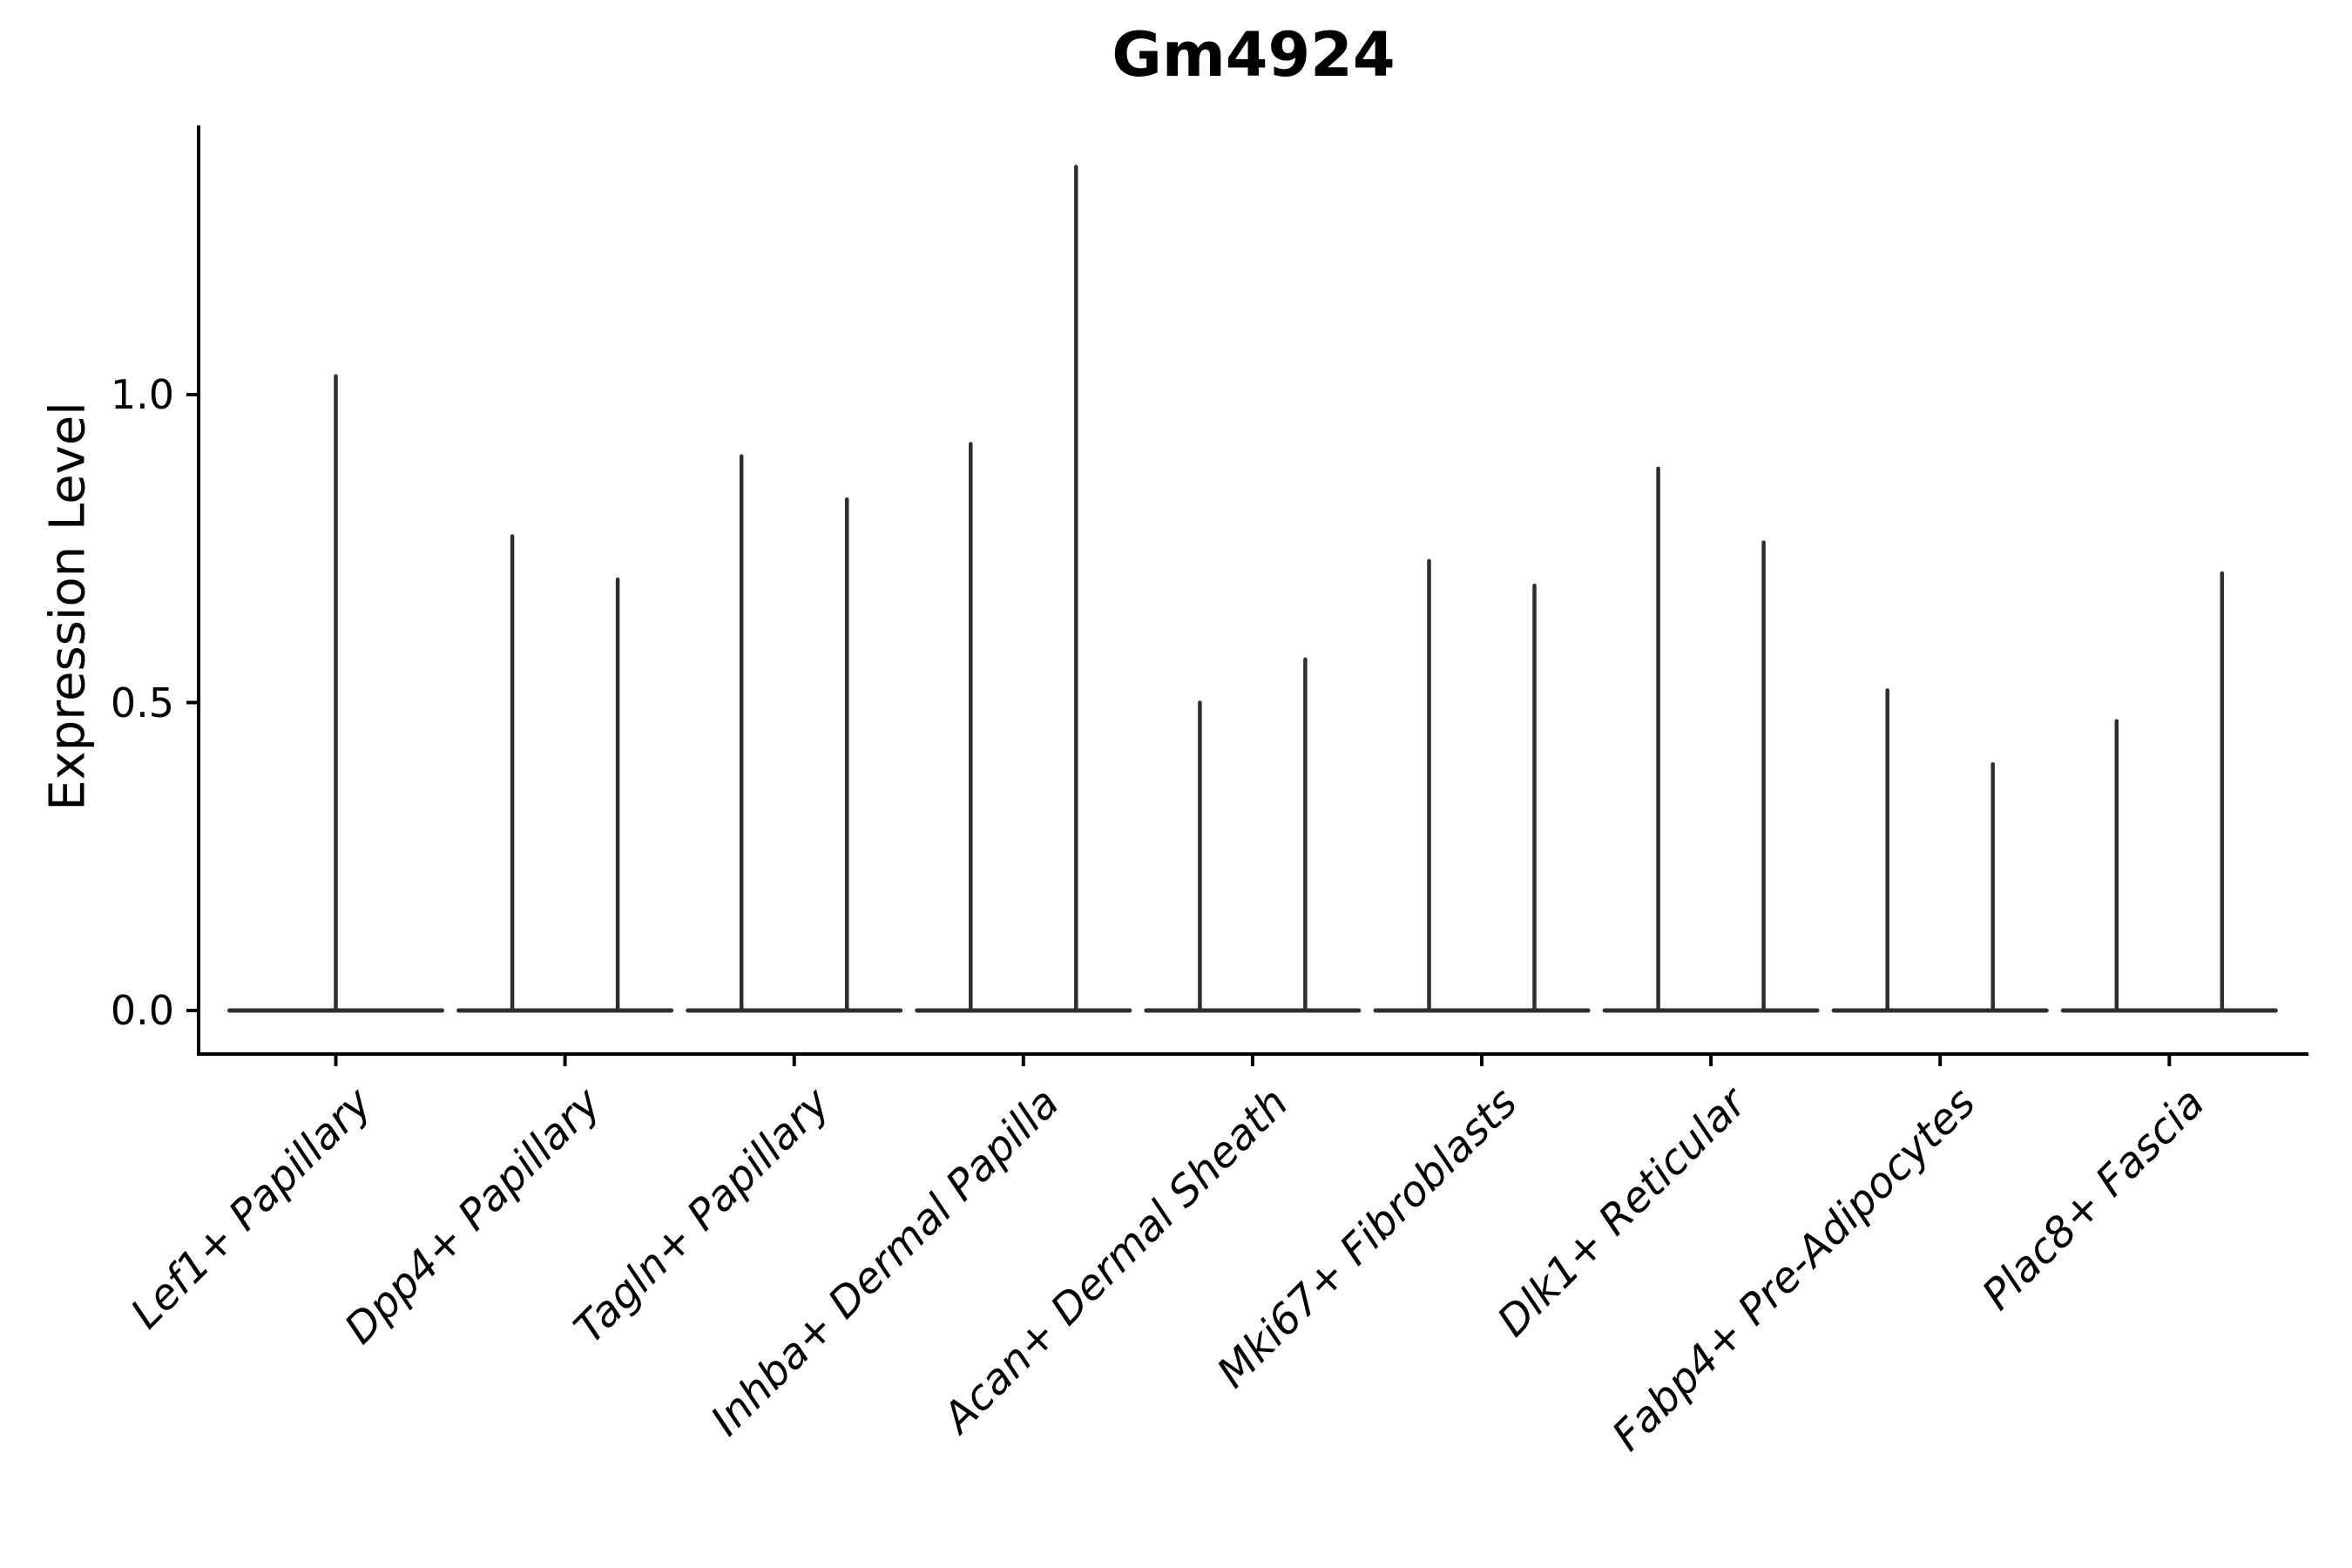  Describe the element at coordinates (1254, 55) in the screenshot. I see `chart-title: Gm4924` at that location.